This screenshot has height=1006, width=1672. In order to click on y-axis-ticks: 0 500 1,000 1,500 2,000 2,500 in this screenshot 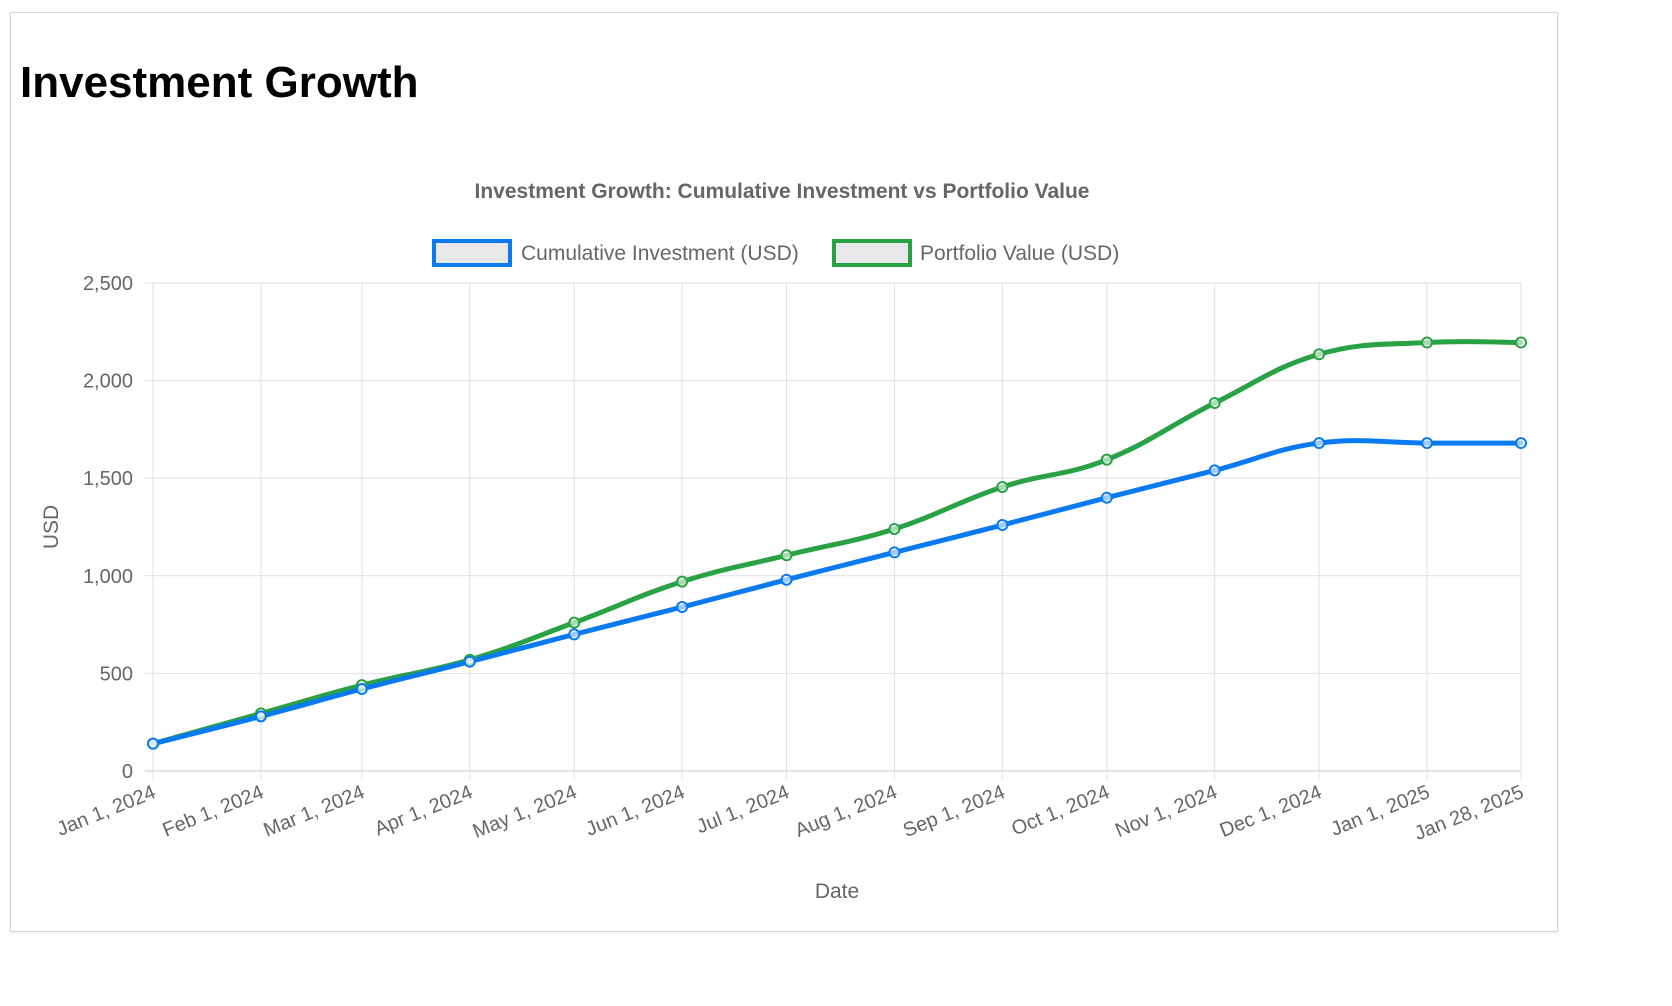, I will do `click(108, 528)`.